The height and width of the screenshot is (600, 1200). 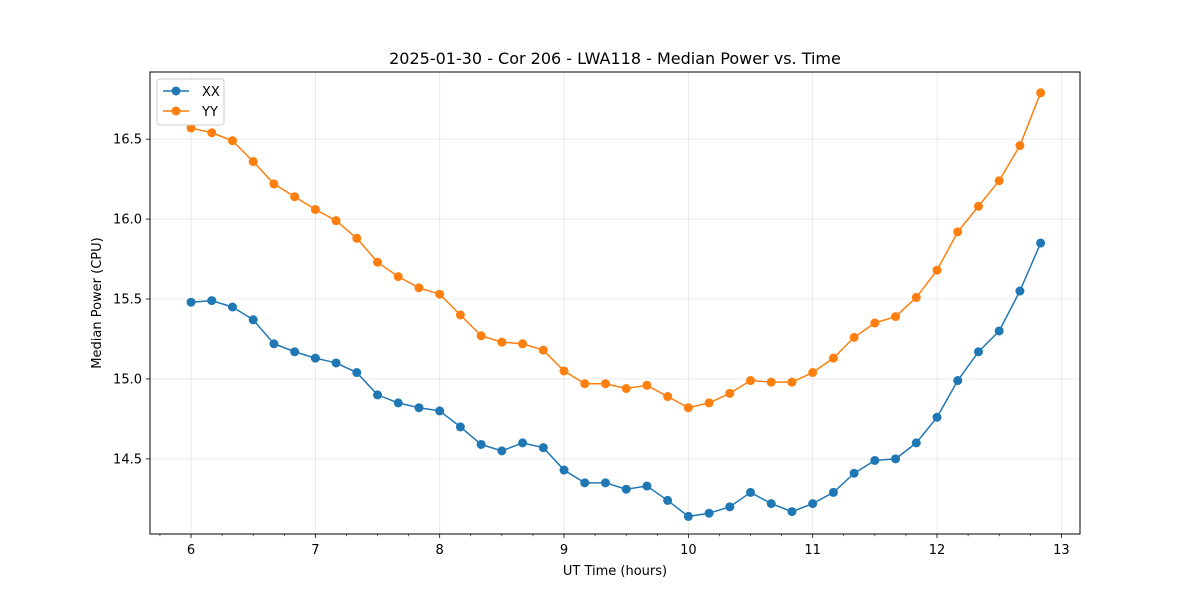 What do you see at coordinates (191, 550) in the screenshot?
I see `x-tick-label: 6` at bounding box center [191, 550].